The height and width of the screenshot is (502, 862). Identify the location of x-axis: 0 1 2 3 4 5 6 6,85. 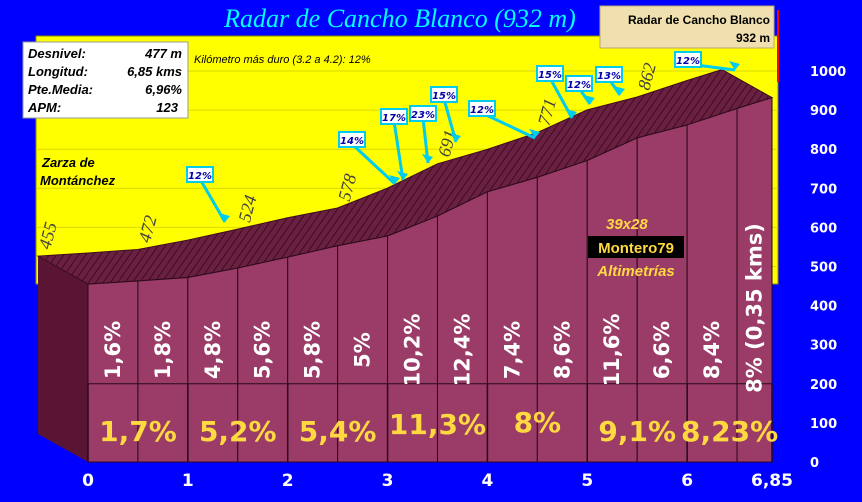
(437, 481).